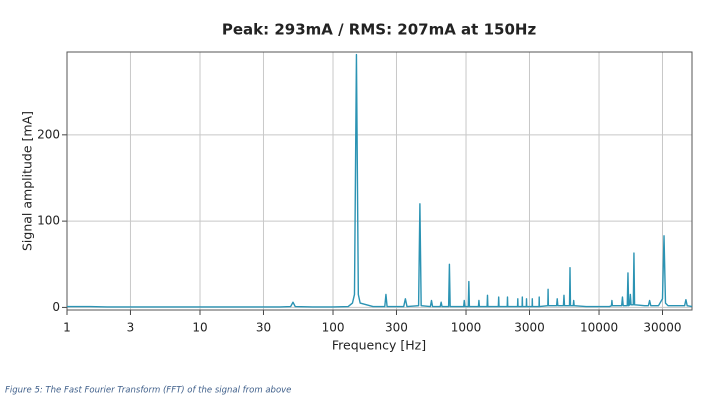 This screenshot has height=406, width=712. What do you see at coordinates (48, 221) in the screenshot?
I see `y-tick-label: 100` at bounding box center [48, 221].